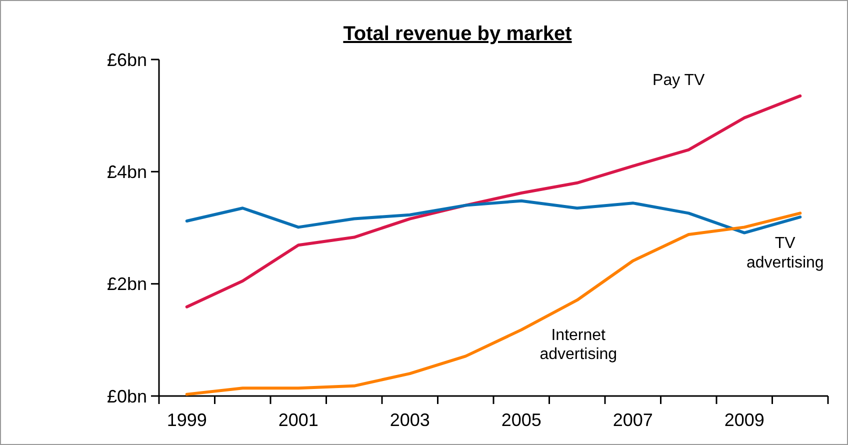 The width and height of the screenshot is (848, 445). Describe the element at coordinates (785, 253) in the screenshot. I see `series-label: TV advertising` at that location.